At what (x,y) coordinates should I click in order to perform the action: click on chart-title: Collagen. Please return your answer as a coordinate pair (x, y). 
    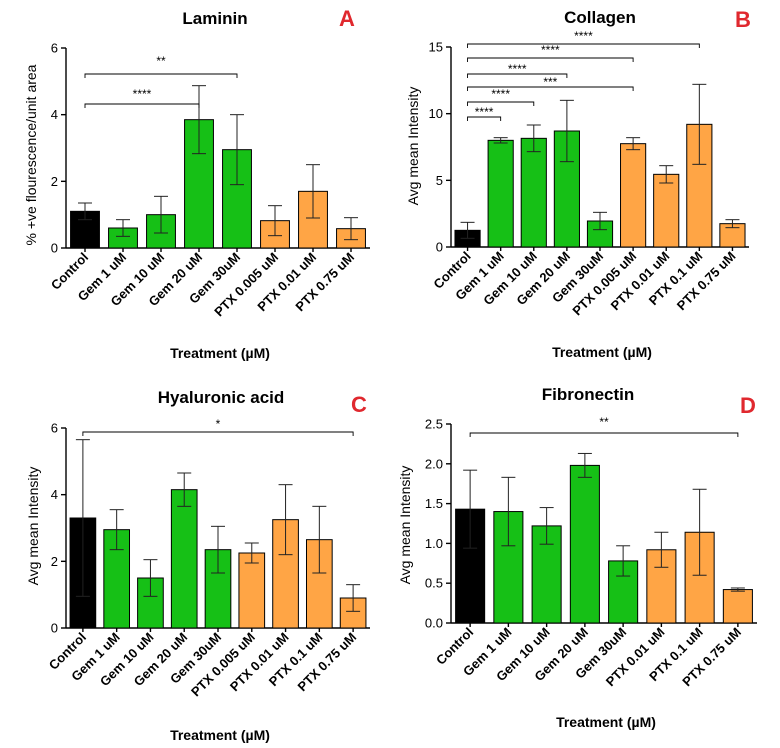
    Looking at the image, I should click on (600, 17).